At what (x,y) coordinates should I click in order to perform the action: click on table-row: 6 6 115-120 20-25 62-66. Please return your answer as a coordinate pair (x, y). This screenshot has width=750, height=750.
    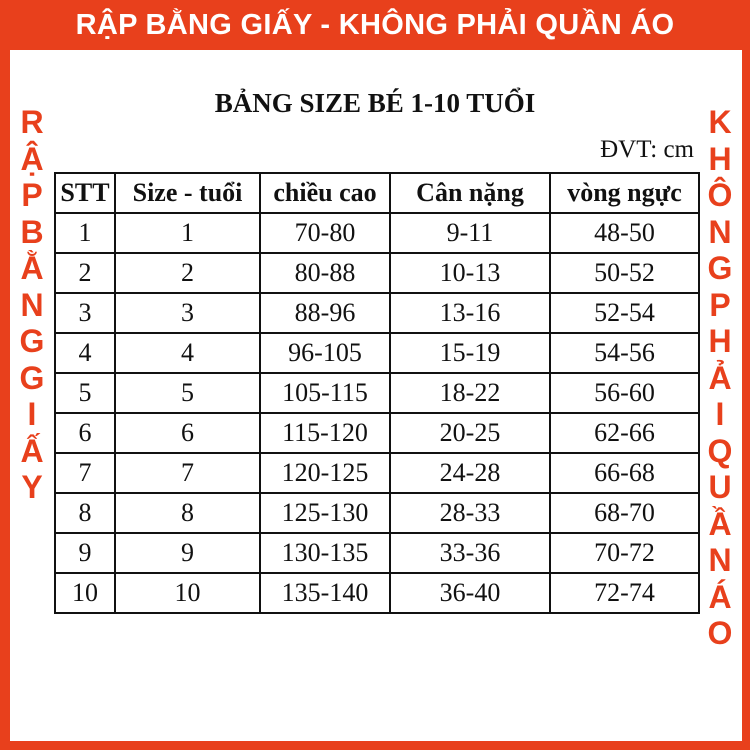
    Looking at the image, I should click on (377, 433).